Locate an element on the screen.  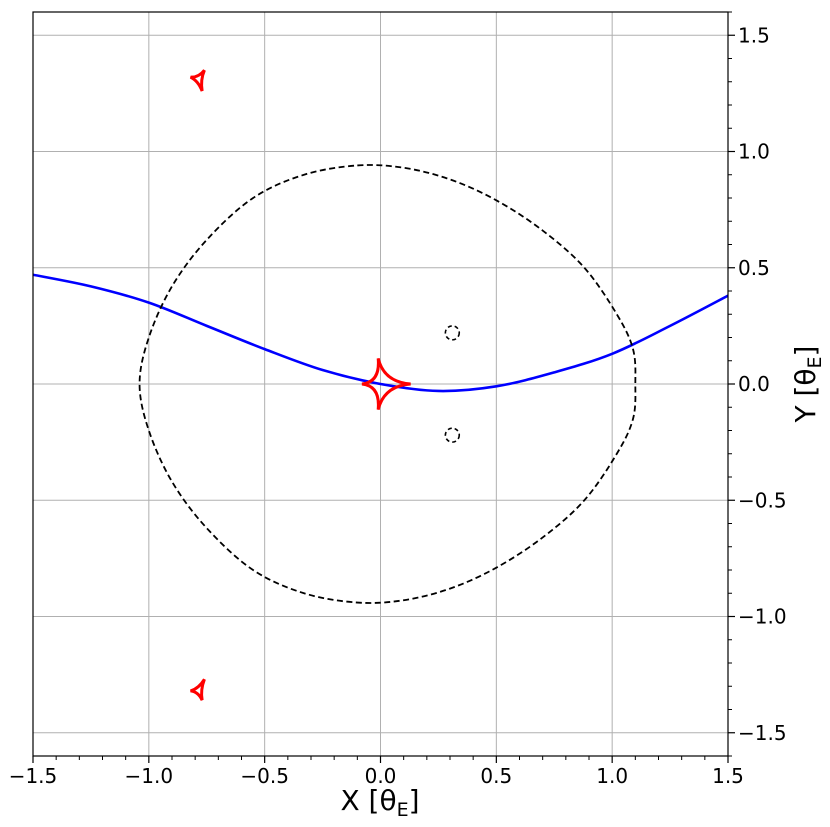
y-axis-title: Y [θE] is located at coordinates (807, 384).